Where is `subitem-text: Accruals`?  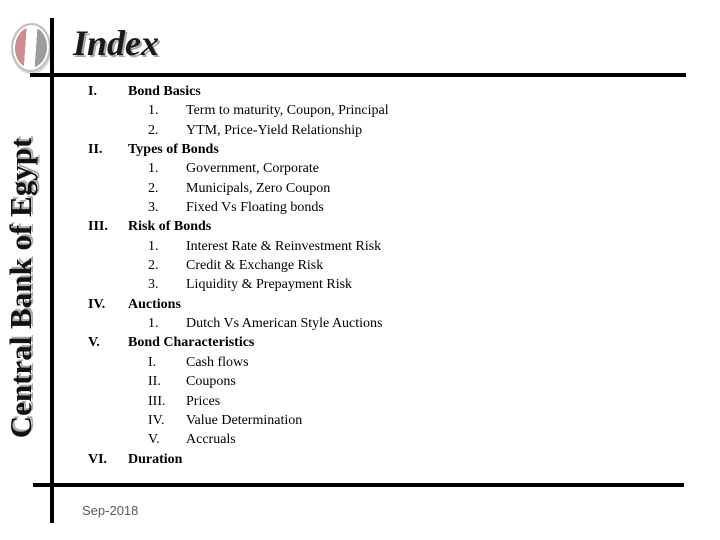
subitem-text: Accruals is located at coordinates (211, 440).